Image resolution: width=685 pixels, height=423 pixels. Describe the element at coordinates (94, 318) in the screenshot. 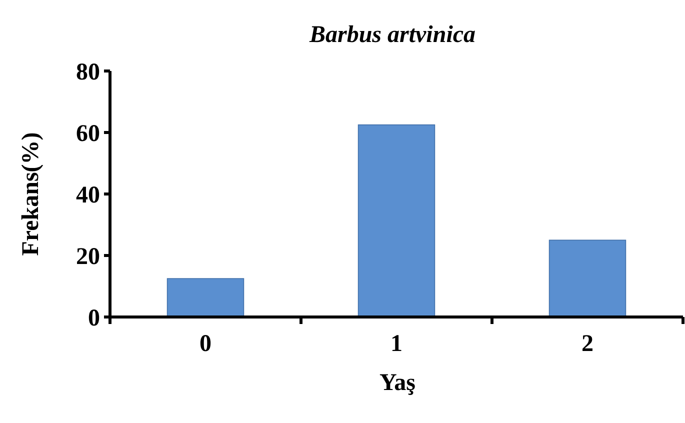

I see `y-tick-label: 0` at that location.